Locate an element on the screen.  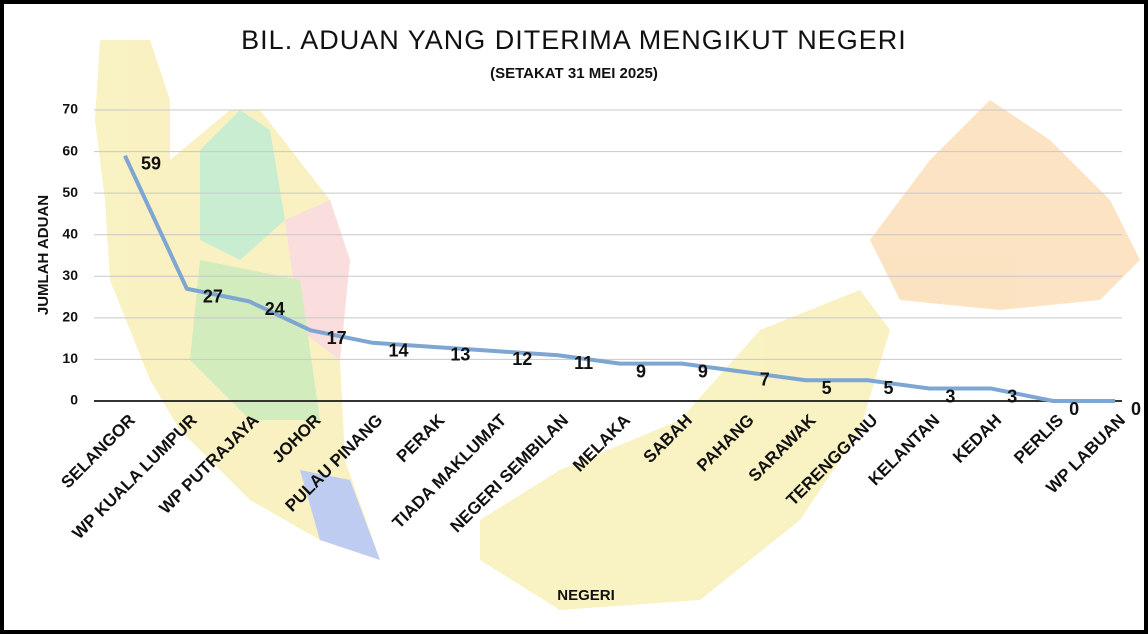
y-axis-label: JUMLAH ADUAN is located at coordinates (43, 255).